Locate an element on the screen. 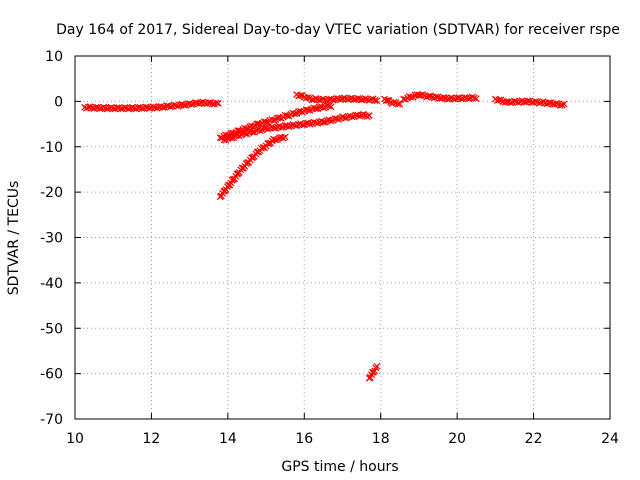  y-tick-label: 0 is located at coordinates (58, 102).